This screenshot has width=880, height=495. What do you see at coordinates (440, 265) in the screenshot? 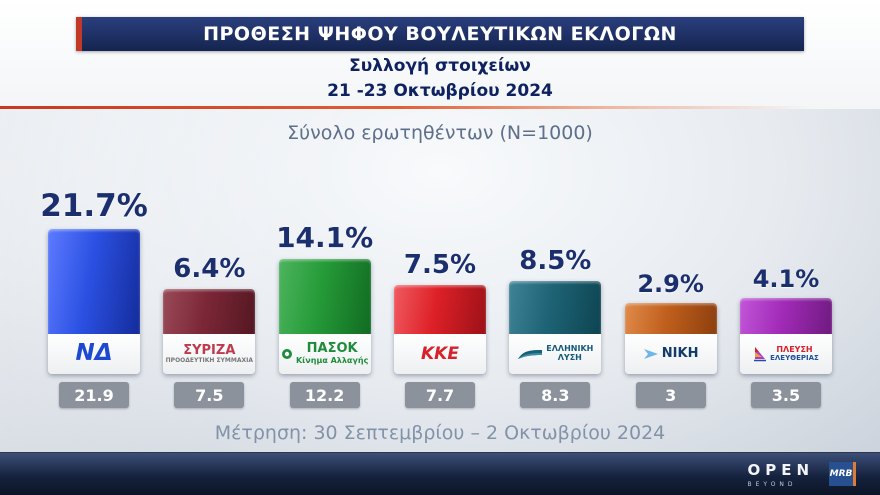
I see `percent-label-kke: 7.5%` at bounding box center [440, 265].